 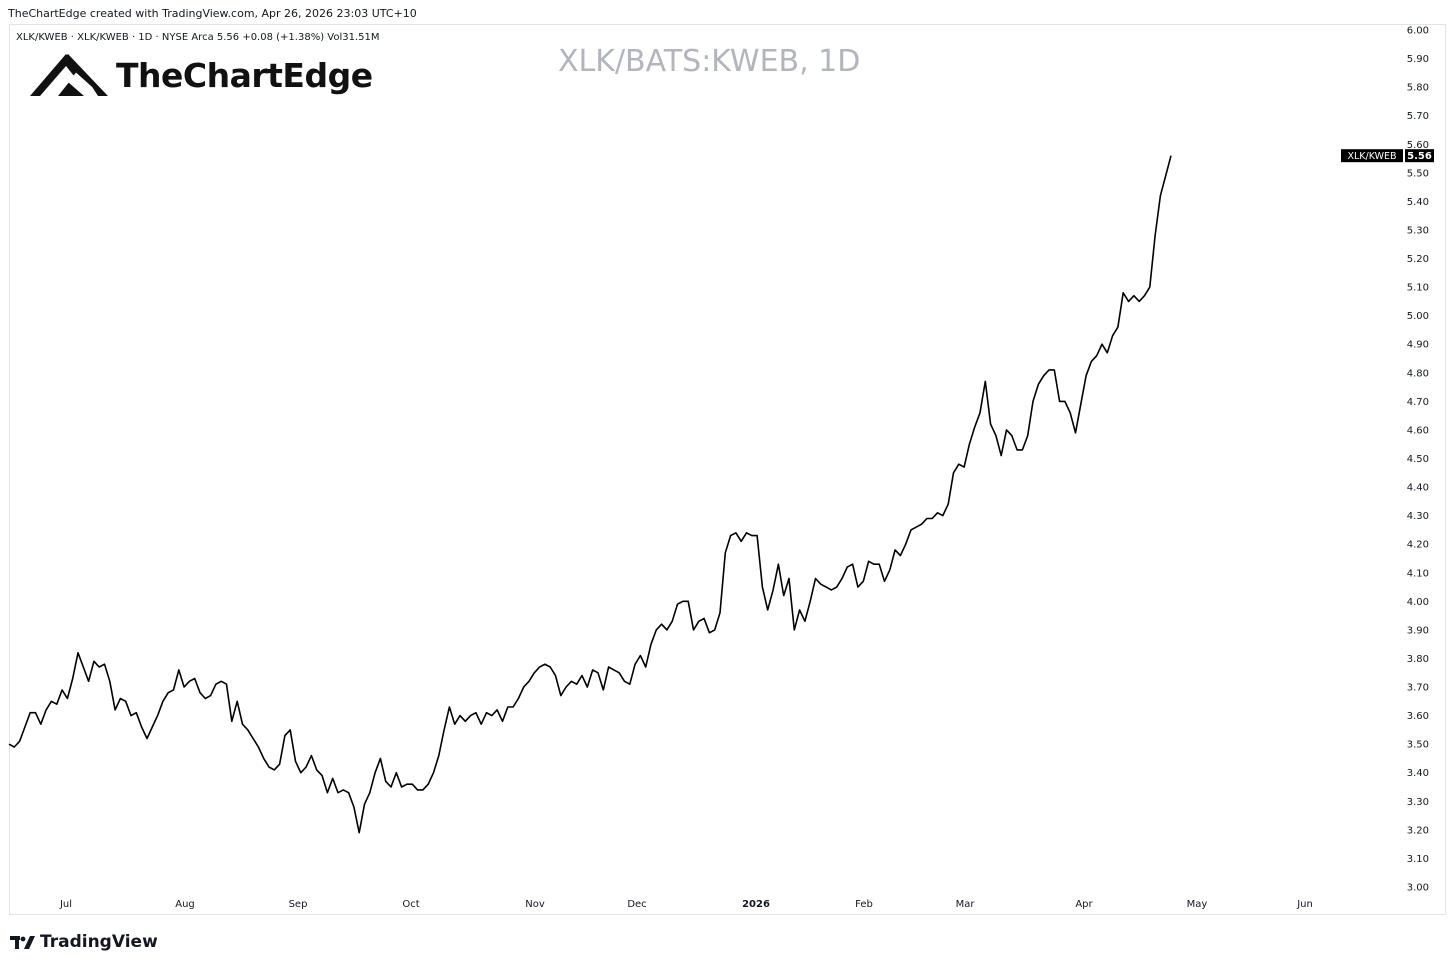 What do you see at coordinates (244, 75) in the screenshot?
I see `brand-name: TheChartEdge` at bounding box center [244, 75].